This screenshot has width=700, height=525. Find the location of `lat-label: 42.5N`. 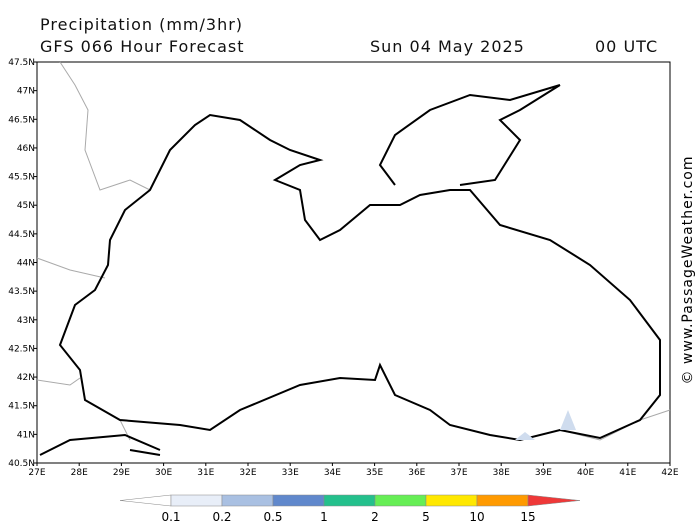

lat-label: 42.5N is located at coordinates (21, 349).